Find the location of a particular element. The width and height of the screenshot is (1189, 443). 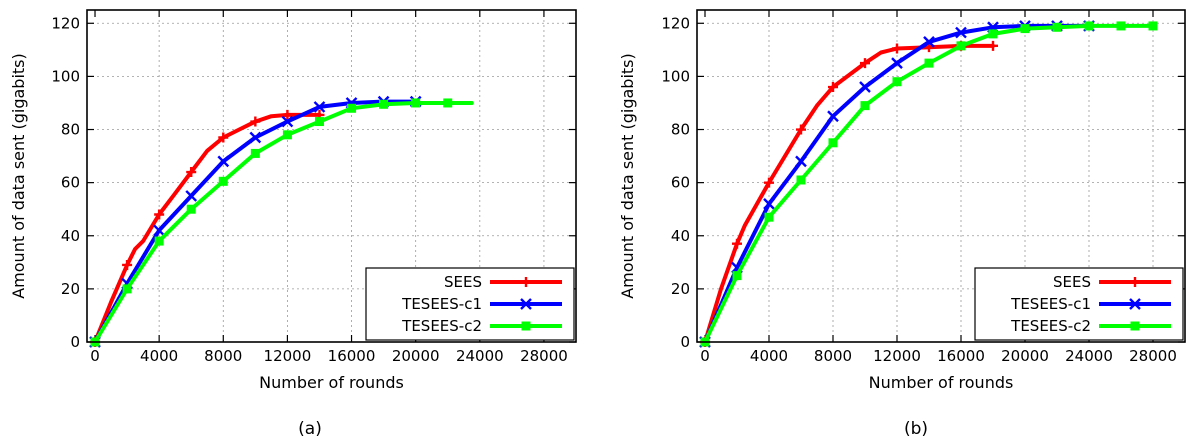

panel-caption: (a) is located at coordinates (310, 429).